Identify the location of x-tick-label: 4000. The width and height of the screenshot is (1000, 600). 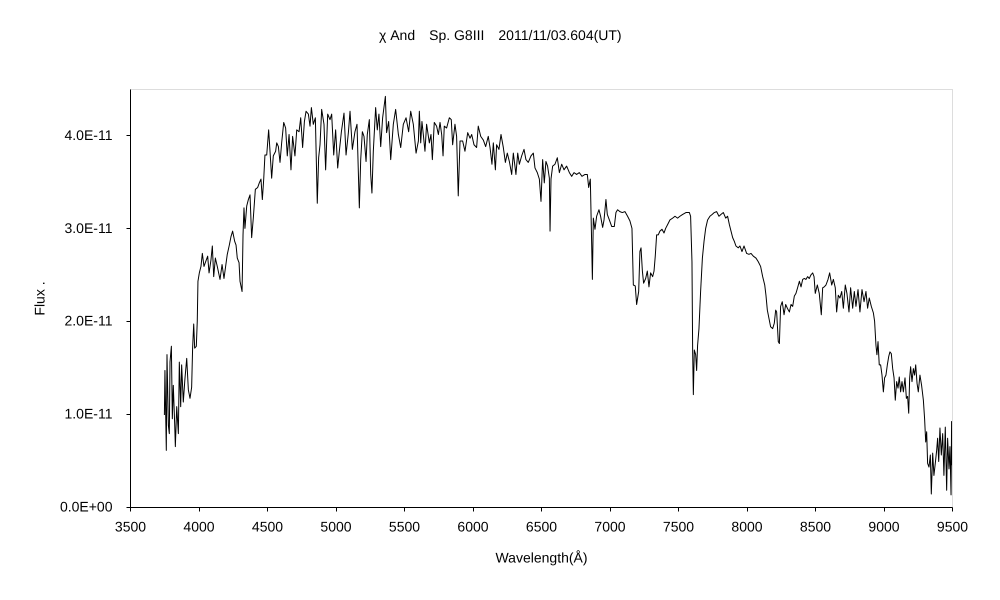
(199, 526).